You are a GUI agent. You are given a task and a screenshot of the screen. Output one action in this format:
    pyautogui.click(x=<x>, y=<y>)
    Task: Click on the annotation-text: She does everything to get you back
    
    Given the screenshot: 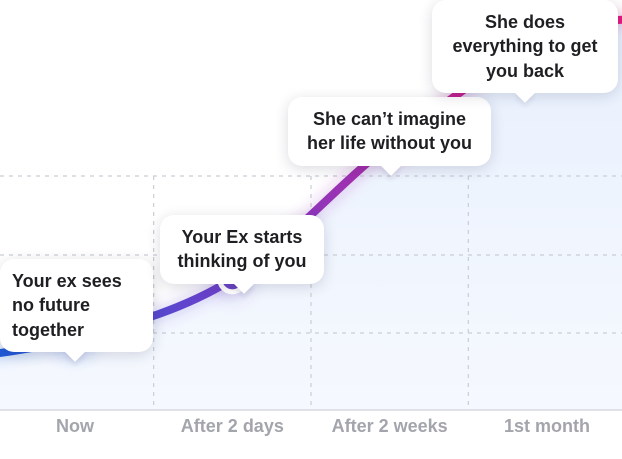 What is the action you would take?
    pyautogui.click(x=525, y=46)
    